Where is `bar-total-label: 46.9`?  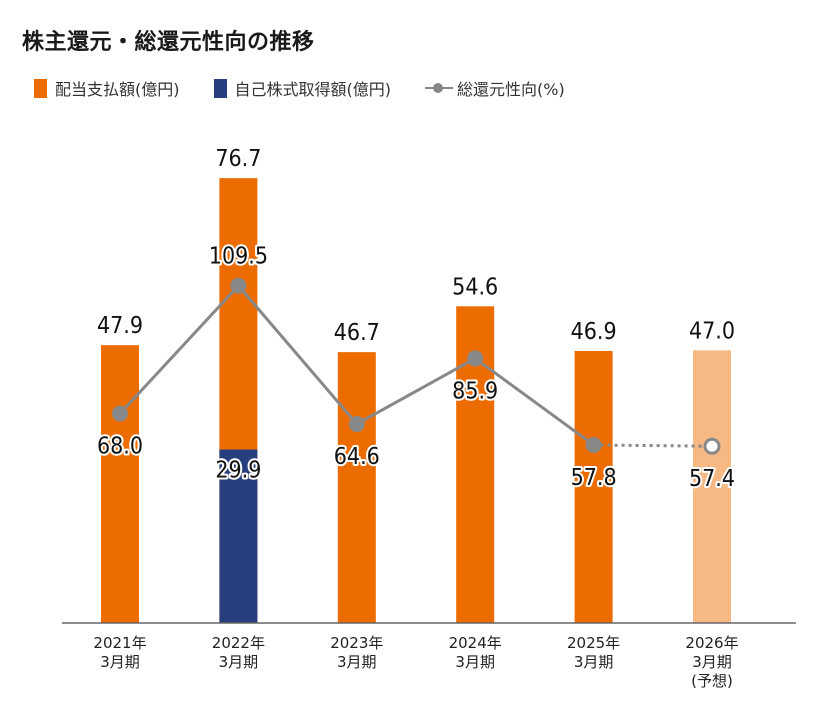
bar-total-label: 46.9 is located at coordinates (594, 332).